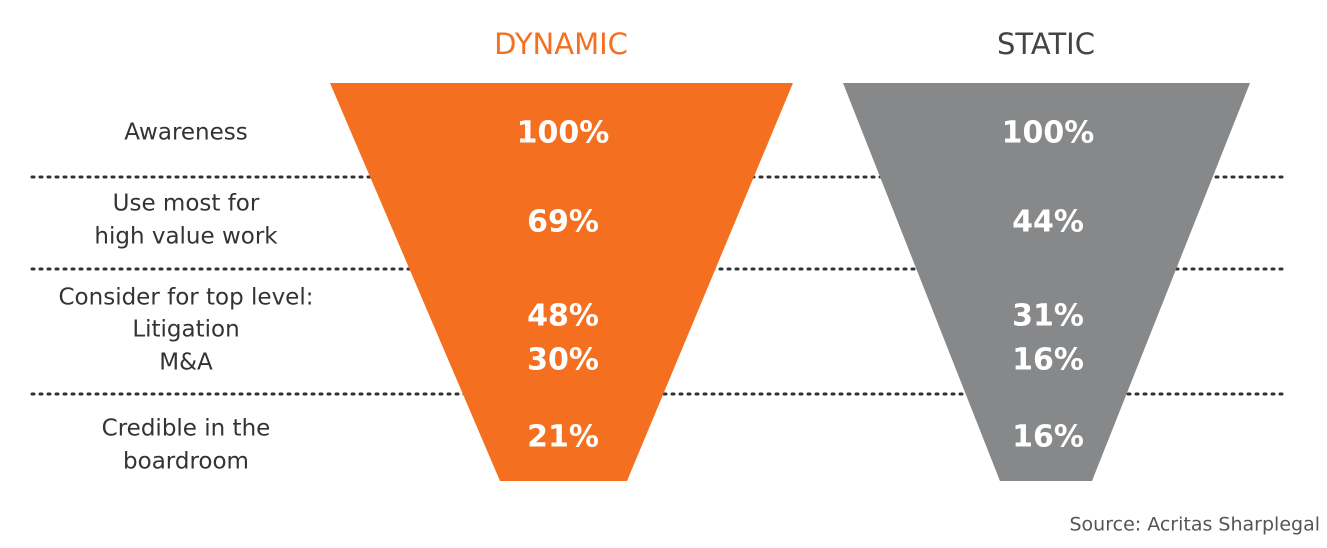  I want to click on column-title: STATIC, so click(1046, 44).